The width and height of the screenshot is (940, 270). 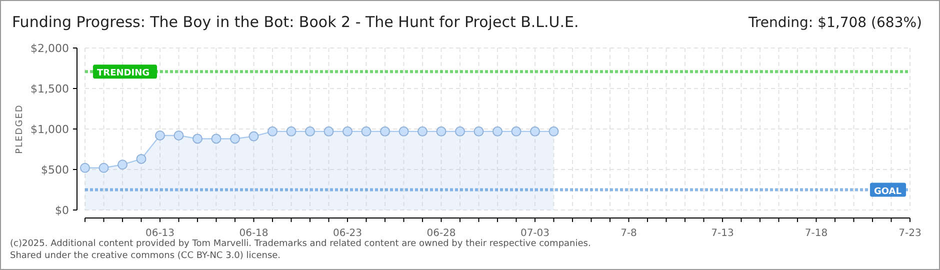 I want to click on ref-line-label: GOAL, so click(x=888, y=191).